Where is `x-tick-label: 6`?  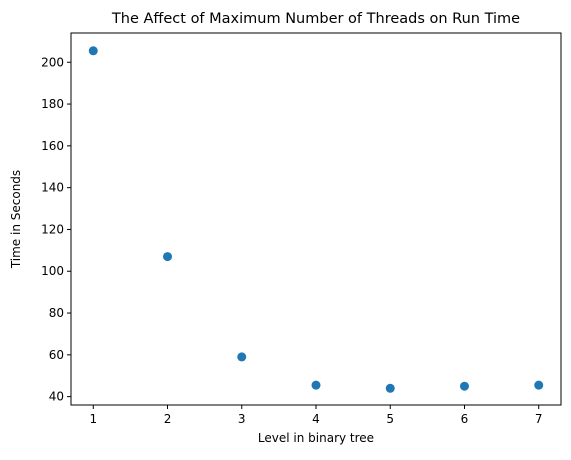 x-tick-label: 6 is located at coordinates (465, 419).